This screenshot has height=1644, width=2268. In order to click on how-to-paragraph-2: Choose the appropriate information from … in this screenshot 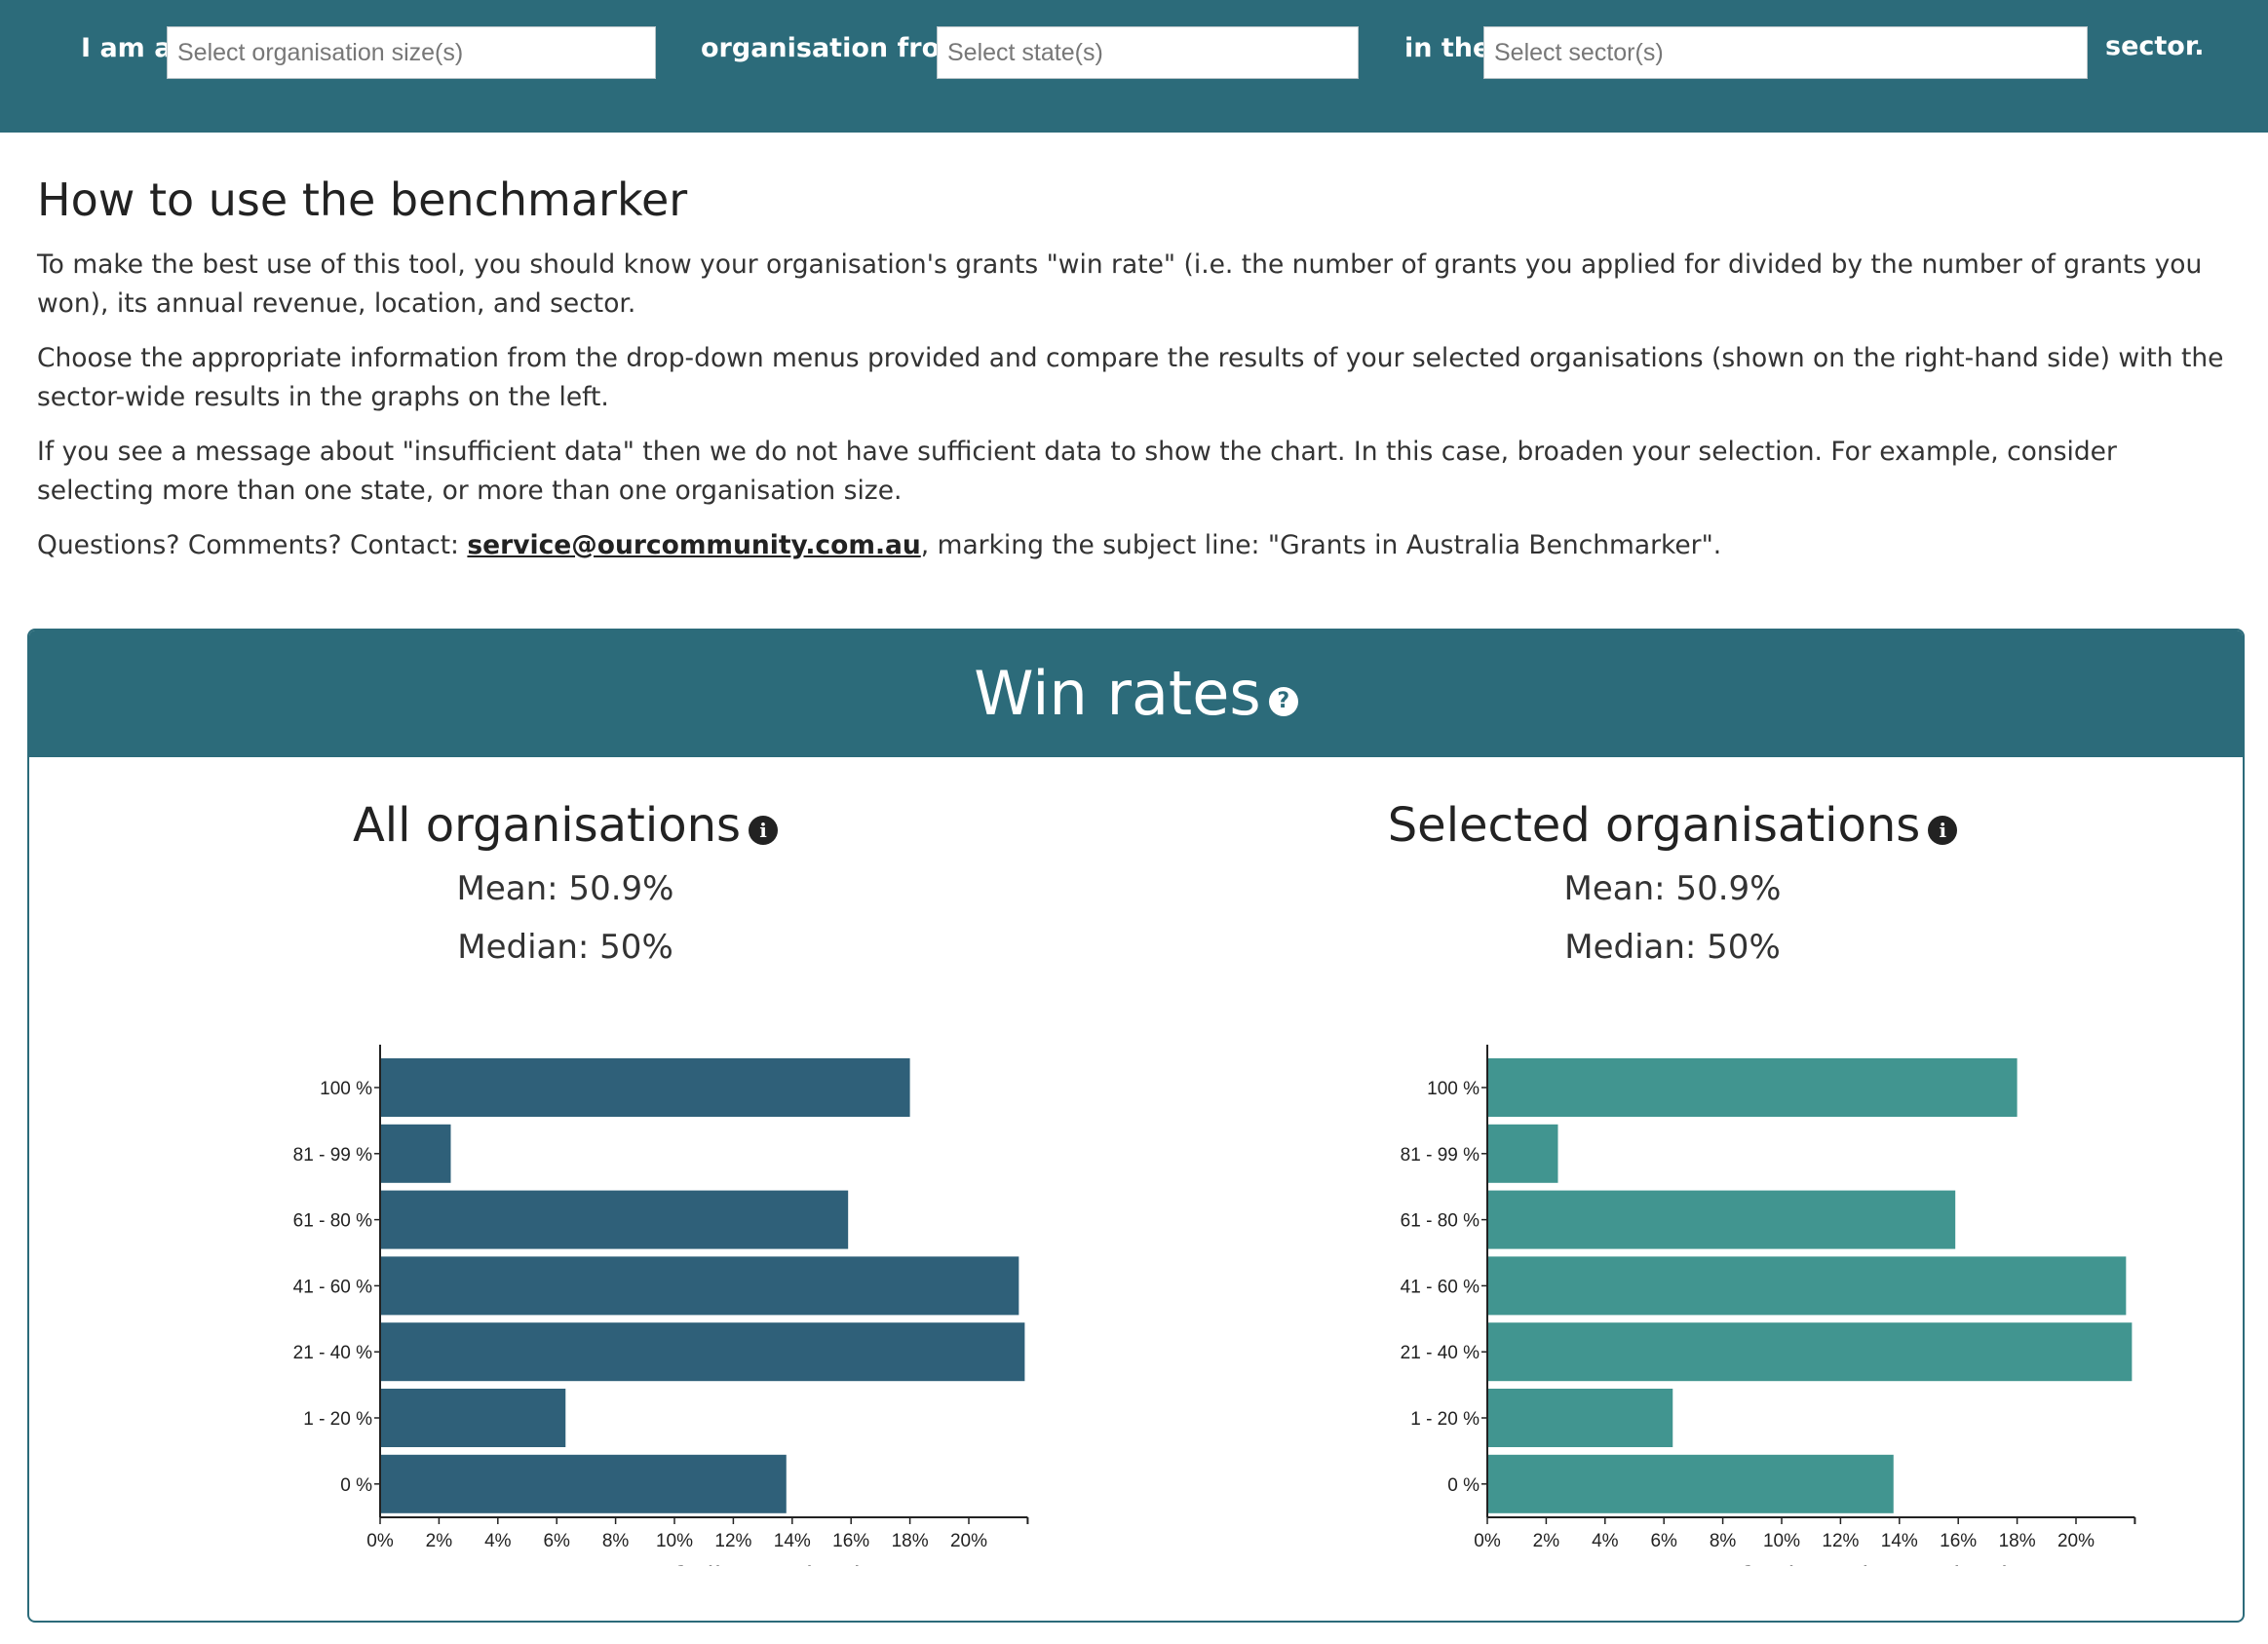, I will do `click(1130, 377)`.